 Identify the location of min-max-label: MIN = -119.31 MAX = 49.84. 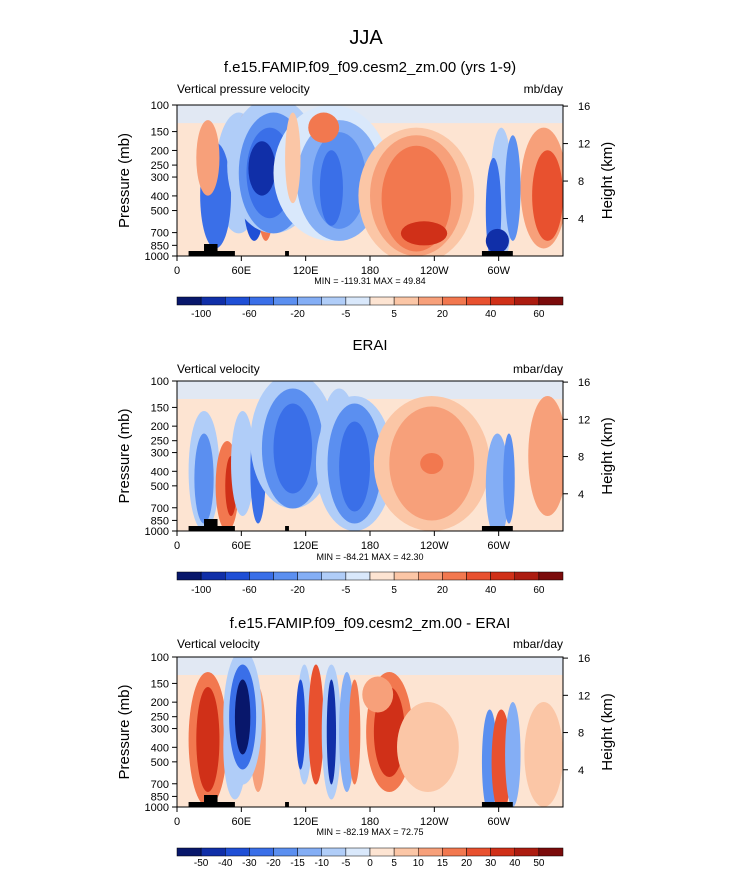
(369, 281).